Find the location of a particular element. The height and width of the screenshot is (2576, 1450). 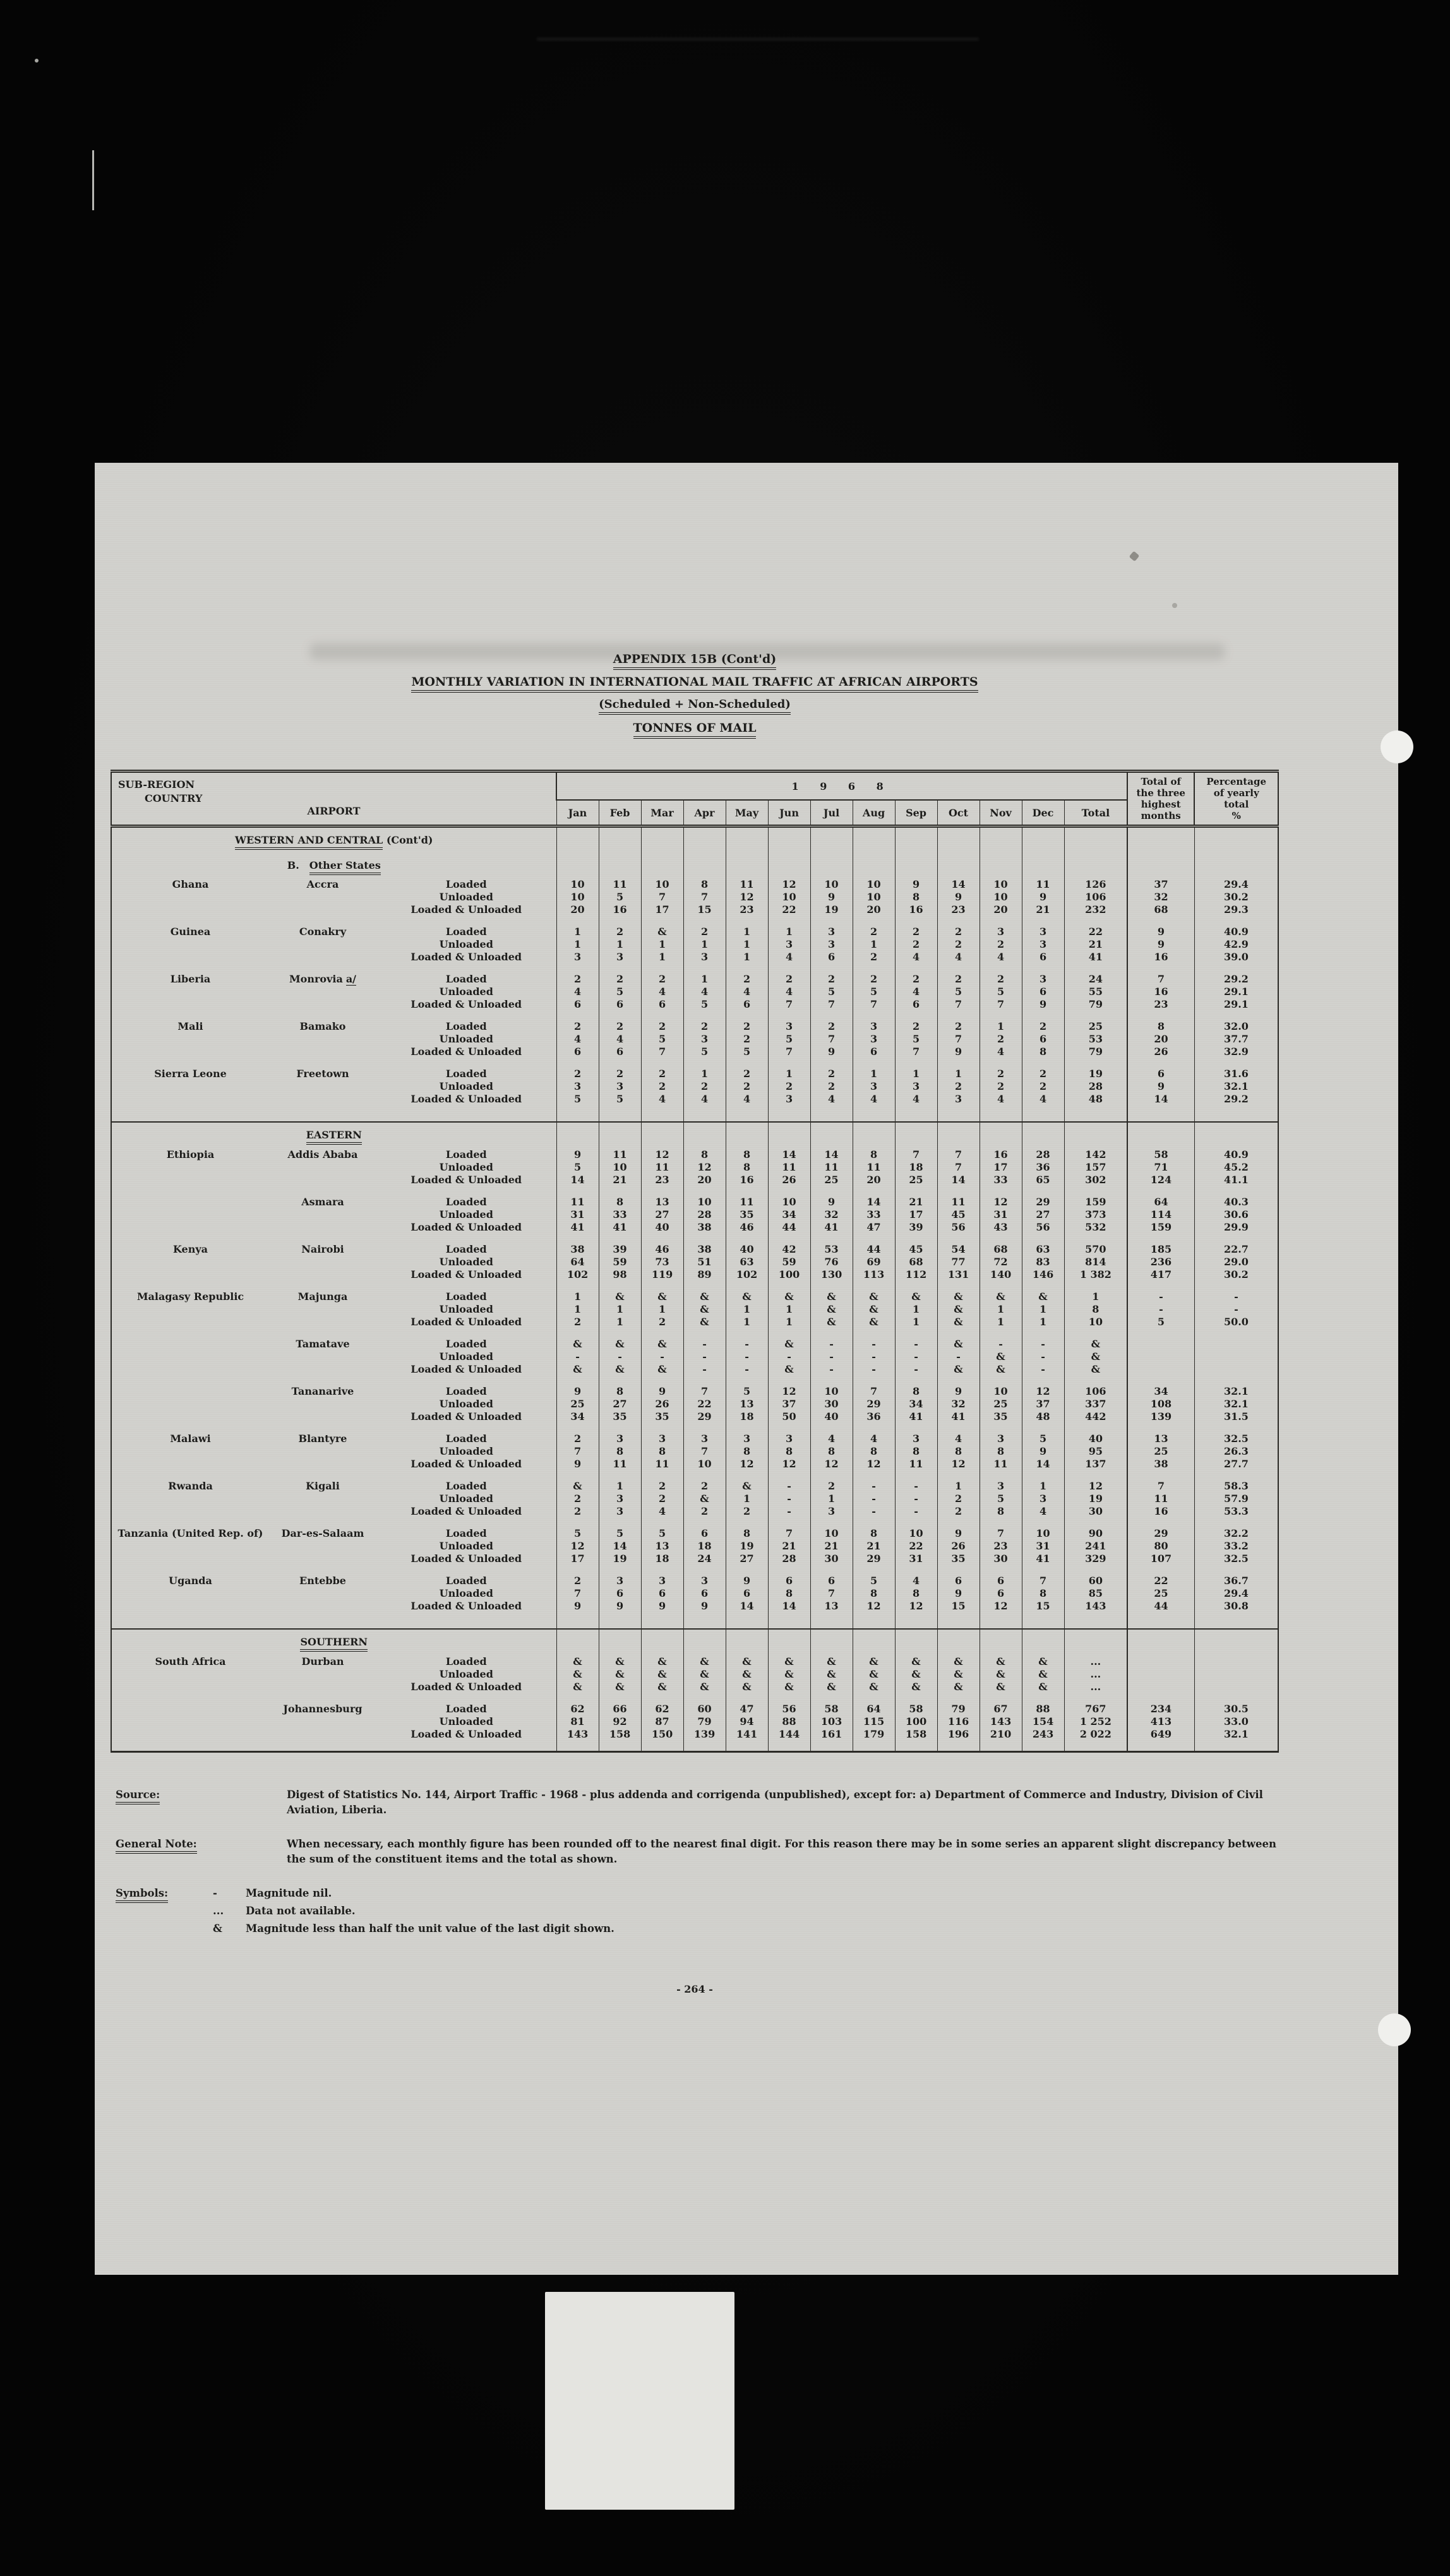

month-value-cell: 41 is located at coordinates (831, 1227).